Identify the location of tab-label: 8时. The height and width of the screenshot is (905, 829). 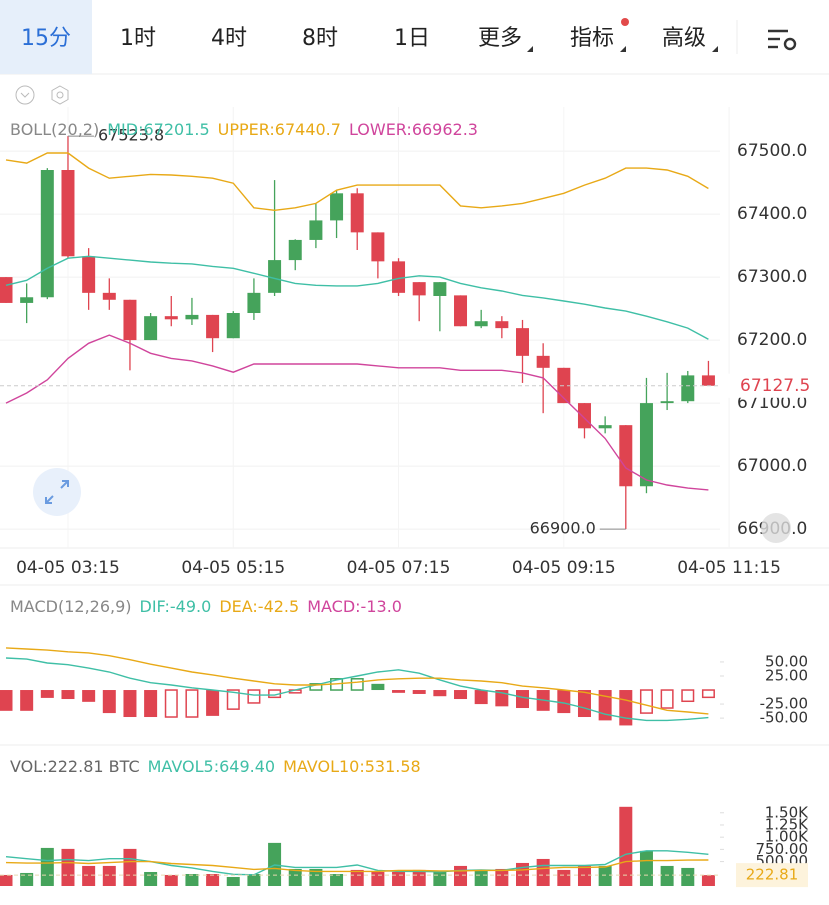
(320, 38).